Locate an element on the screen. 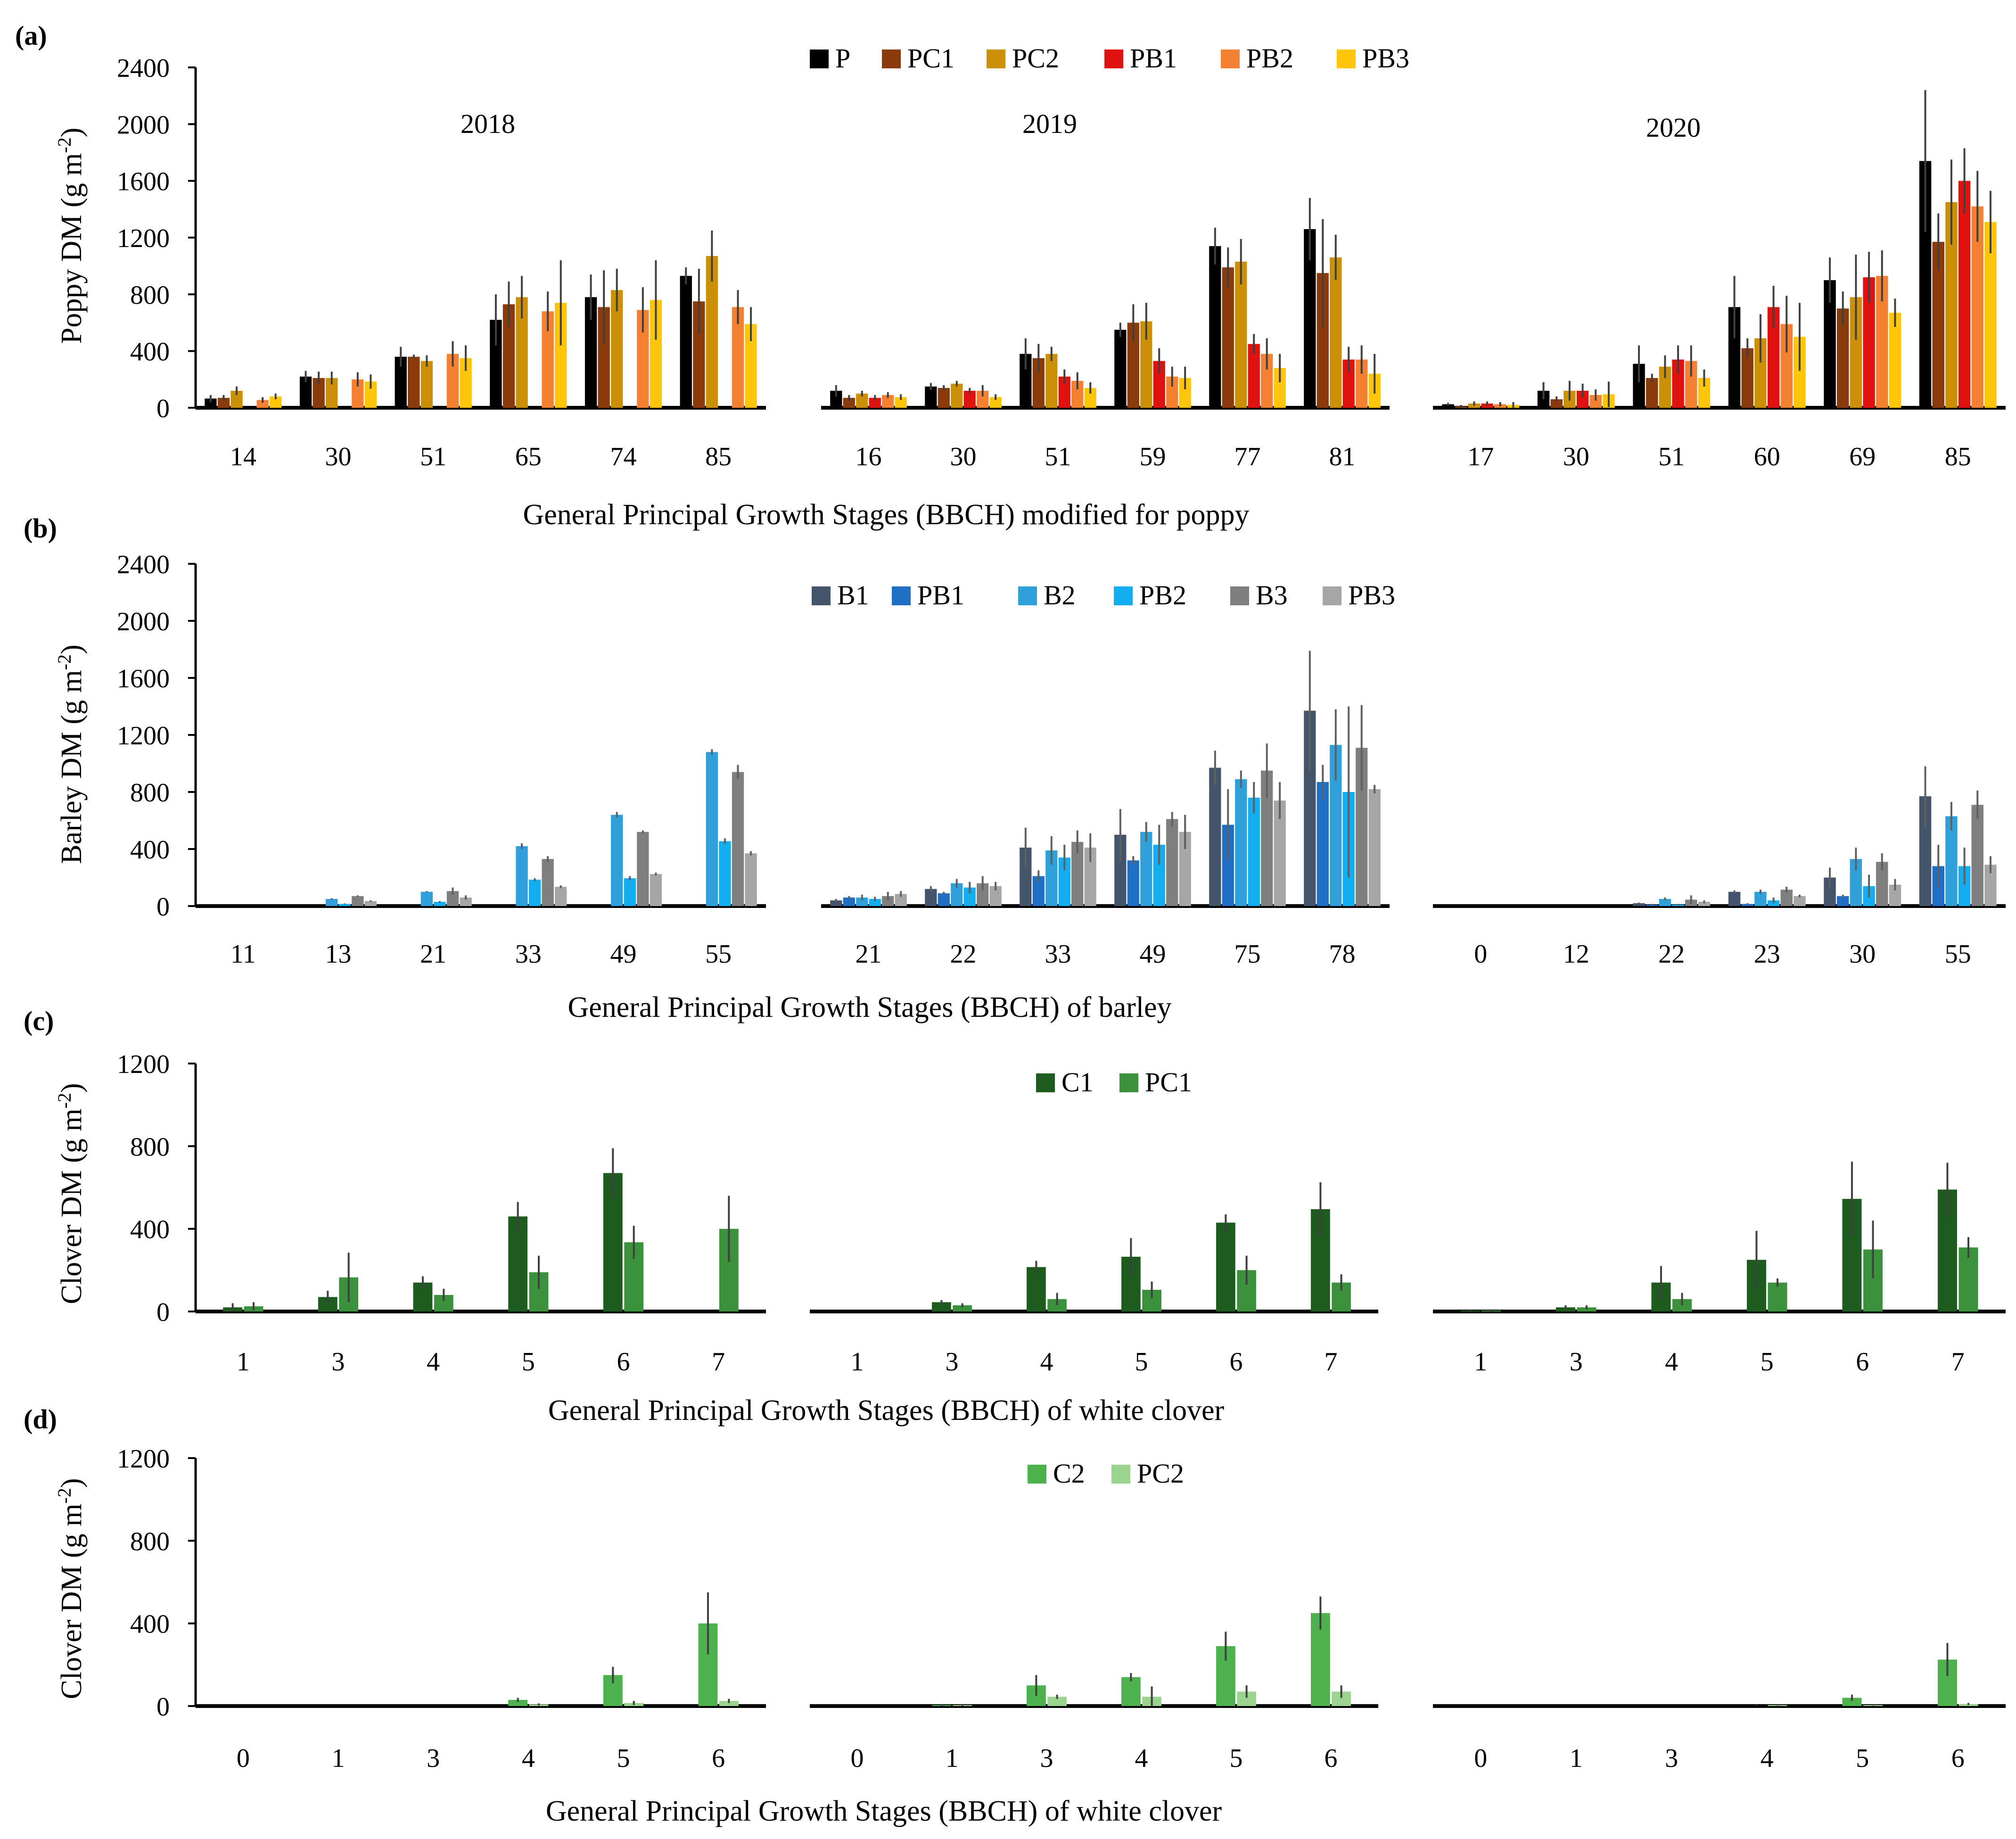  x-tick-label: 33 is located at coordinates (1058, 954).